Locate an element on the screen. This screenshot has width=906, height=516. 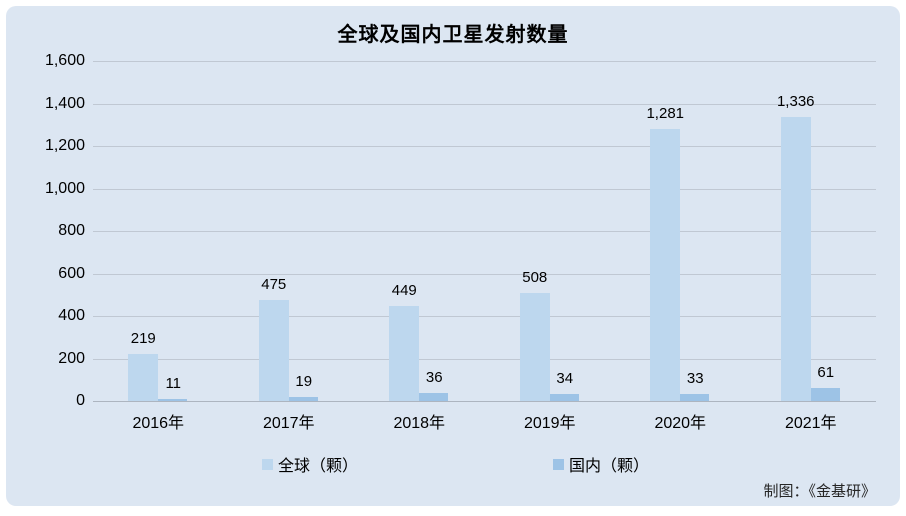
x-axis-category-label: 2021年 is located at coordinates (810, 423).